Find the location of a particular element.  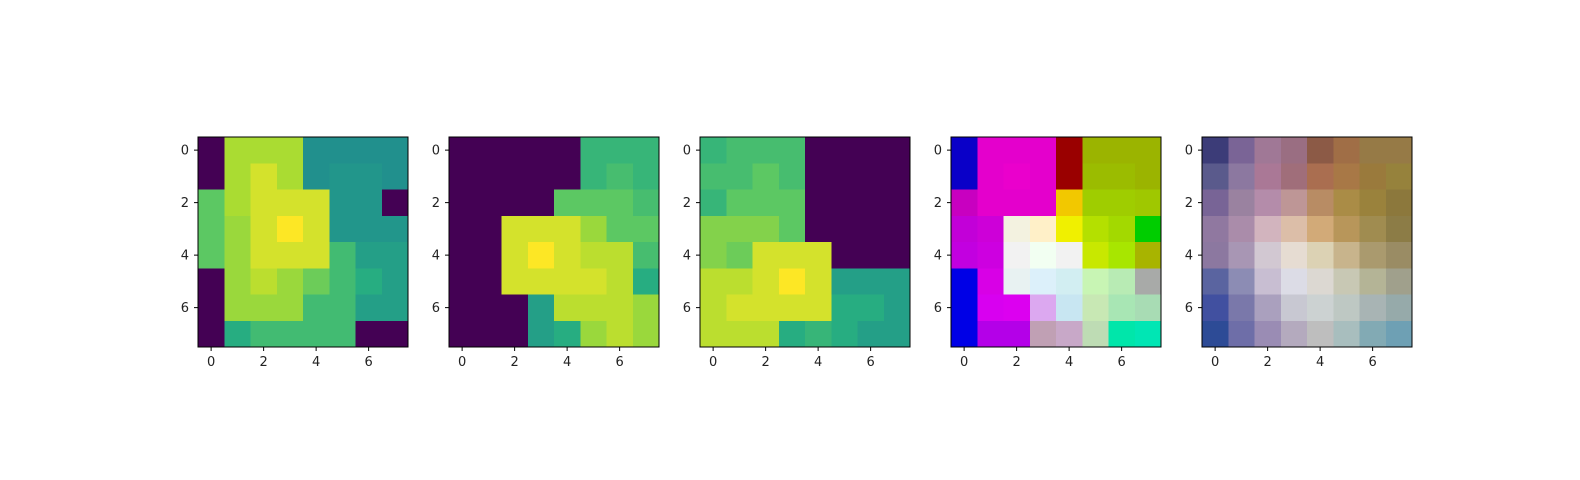

heatmap-panel-1: 0 2 4 6 0 2 4 6 is located at coordinates (295, 253).